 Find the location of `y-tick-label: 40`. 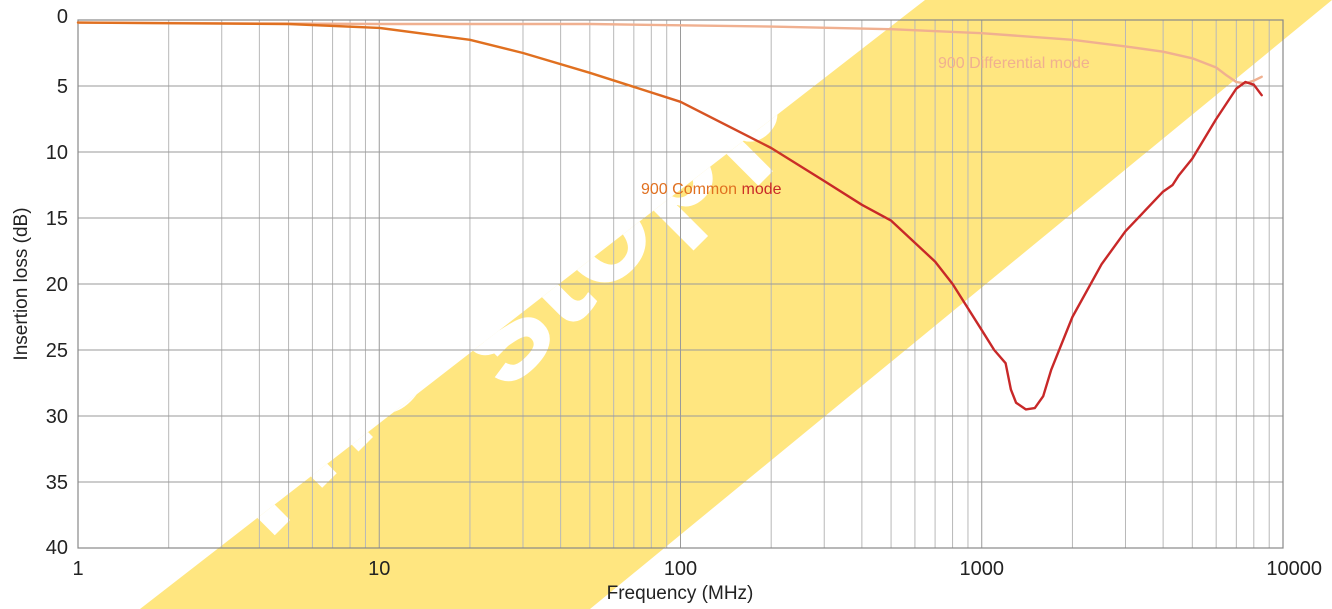

y-tick-label: 40 is located at coordinates (57, 548).